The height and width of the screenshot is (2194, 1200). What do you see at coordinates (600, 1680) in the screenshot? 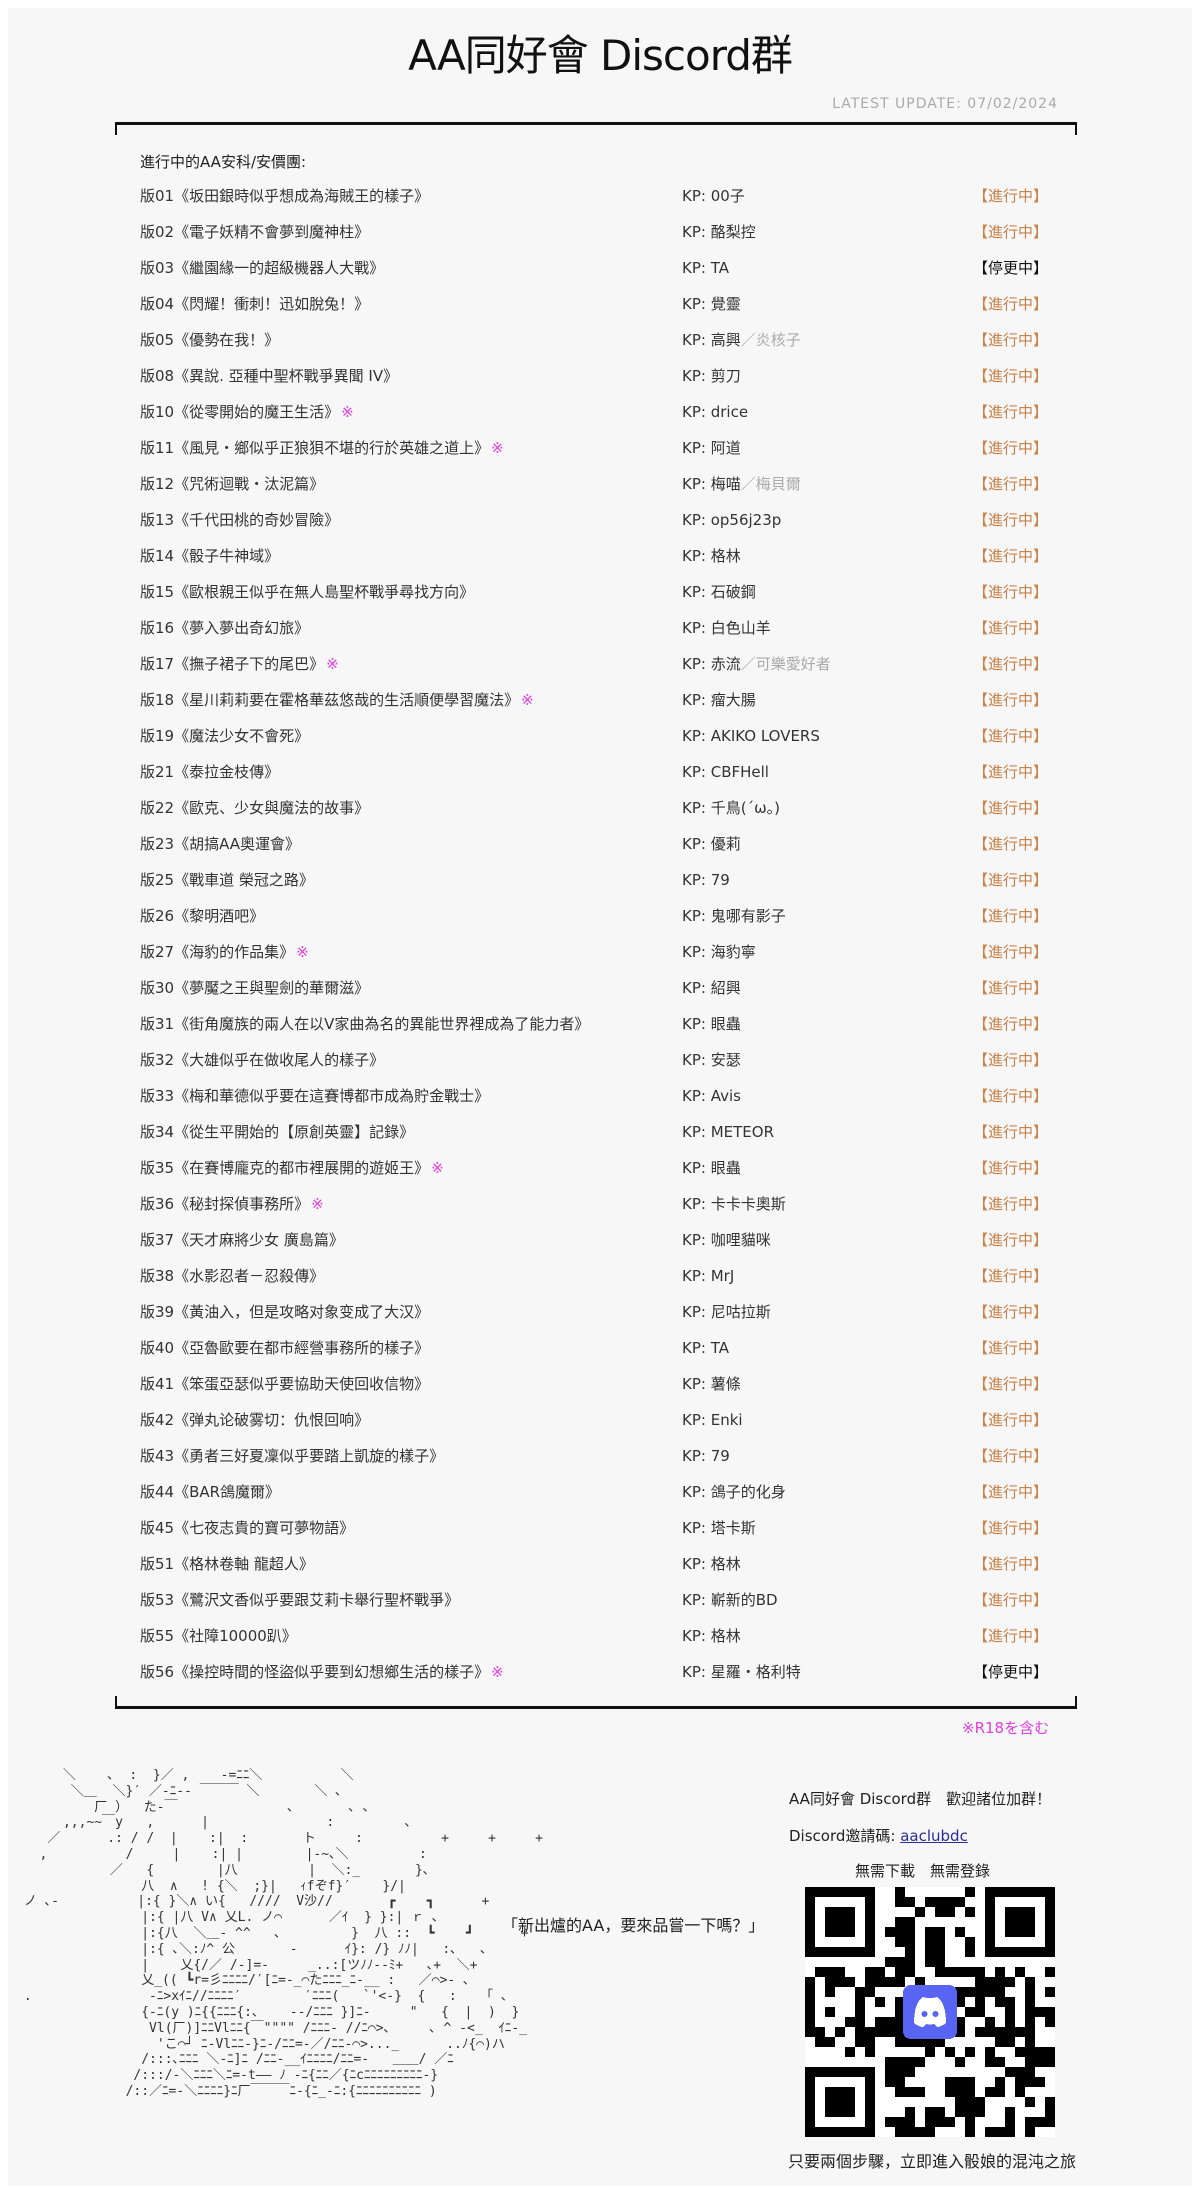
I see `list-item: 版56《操控時間的怪盜似乎要到幻想鄉生活的樣子》 ※ KP: 星羅・格利特 【停更中】` at bounding box center [600, 1680].